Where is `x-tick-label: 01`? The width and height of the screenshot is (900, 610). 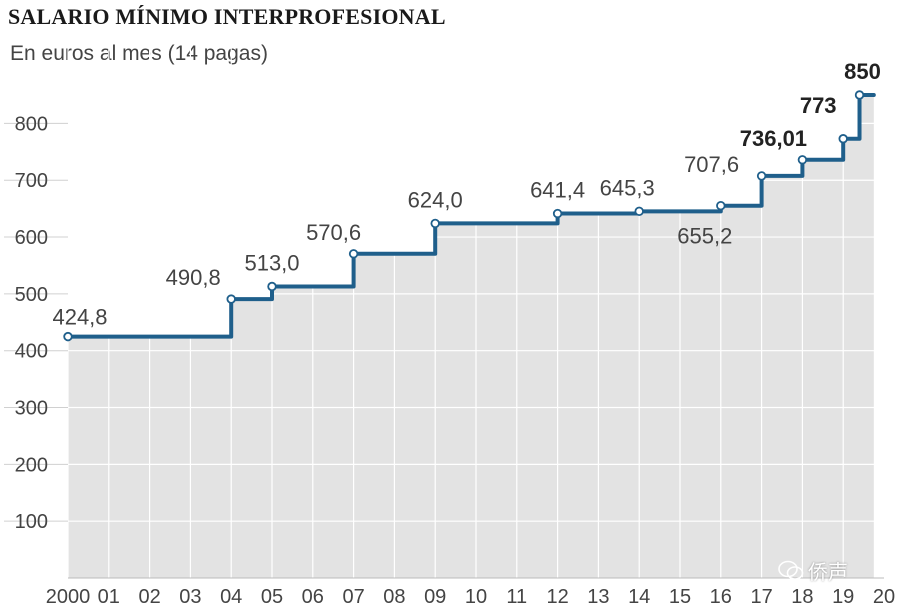
x-tick-label: 01 is located at coordinates (109, 597).